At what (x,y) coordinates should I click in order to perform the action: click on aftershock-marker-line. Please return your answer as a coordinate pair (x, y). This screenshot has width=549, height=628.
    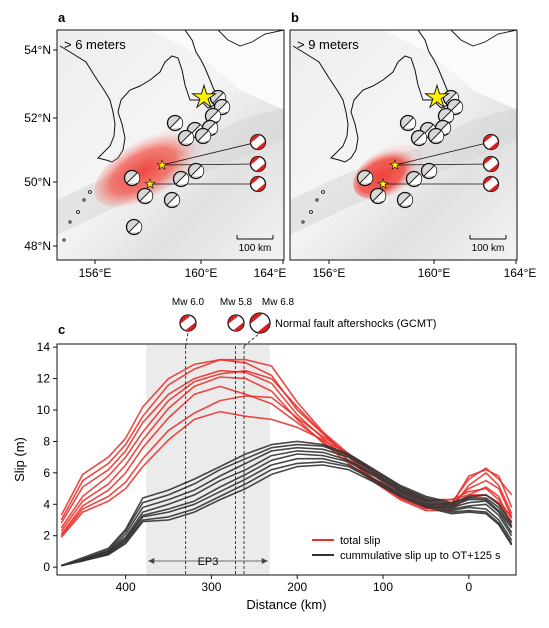
    Looking at the image, I should click on (252, 339).